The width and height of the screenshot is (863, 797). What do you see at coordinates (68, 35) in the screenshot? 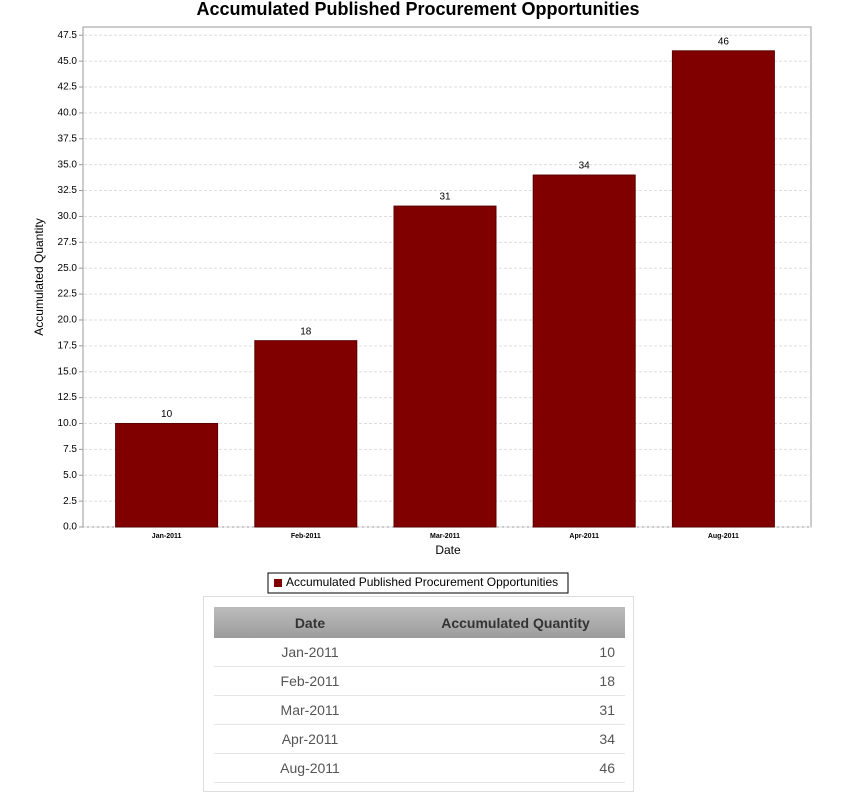
I see `y-tick-label: 47.5` at bounding box center [68, 35].